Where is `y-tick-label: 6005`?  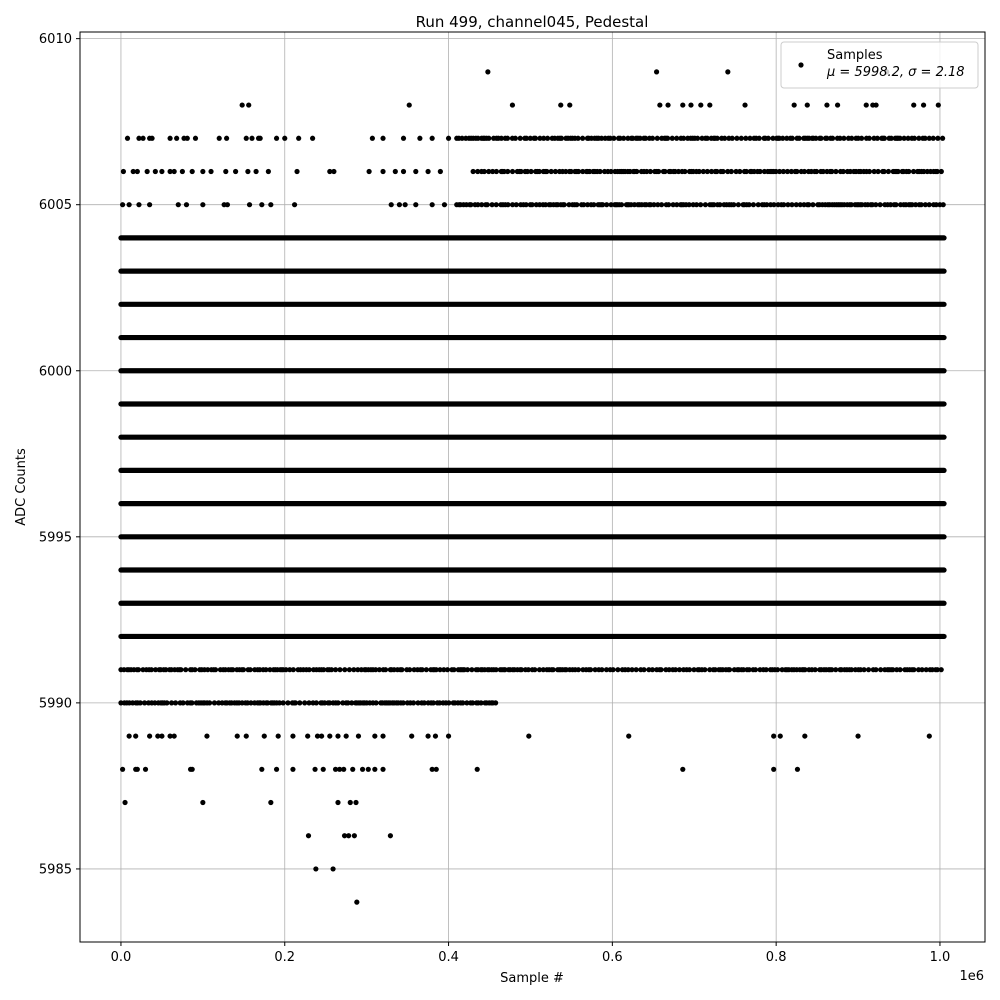 y-tick-label: 6005 is located at coordinates (55, 205).